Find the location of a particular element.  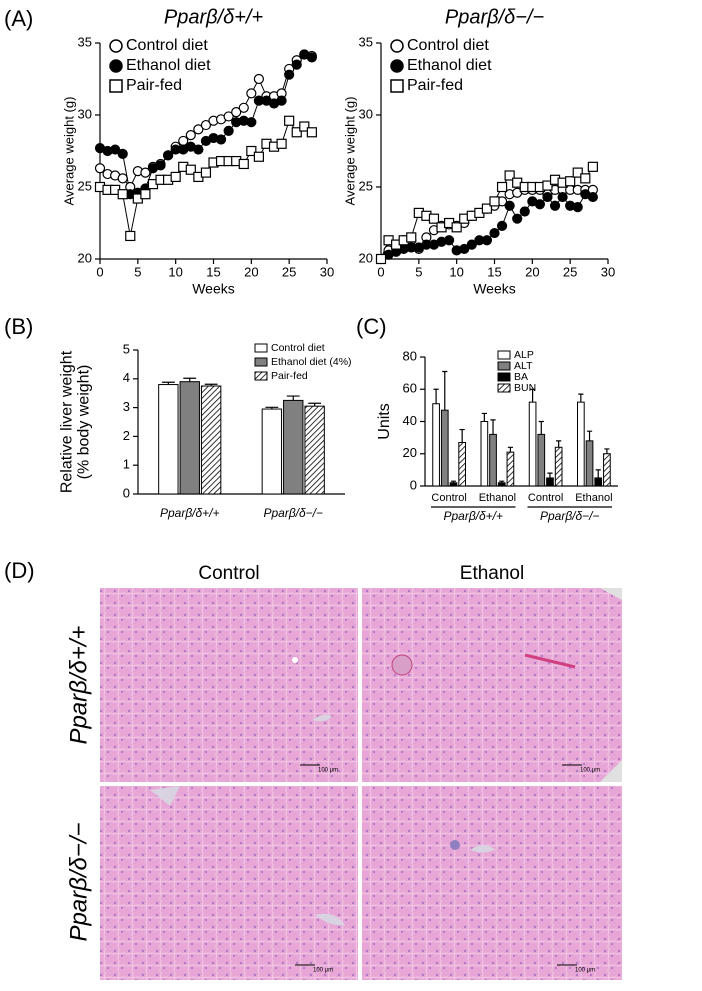

column-header: Control is located at coordinates (228, 573).